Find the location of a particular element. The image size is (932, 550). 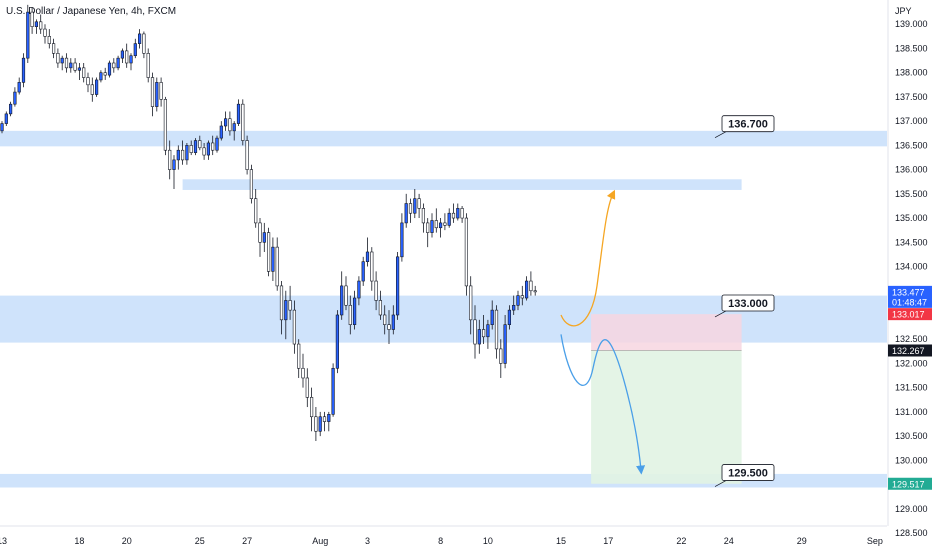

x-tick-label: 13 is located at coordinates (3, 541).